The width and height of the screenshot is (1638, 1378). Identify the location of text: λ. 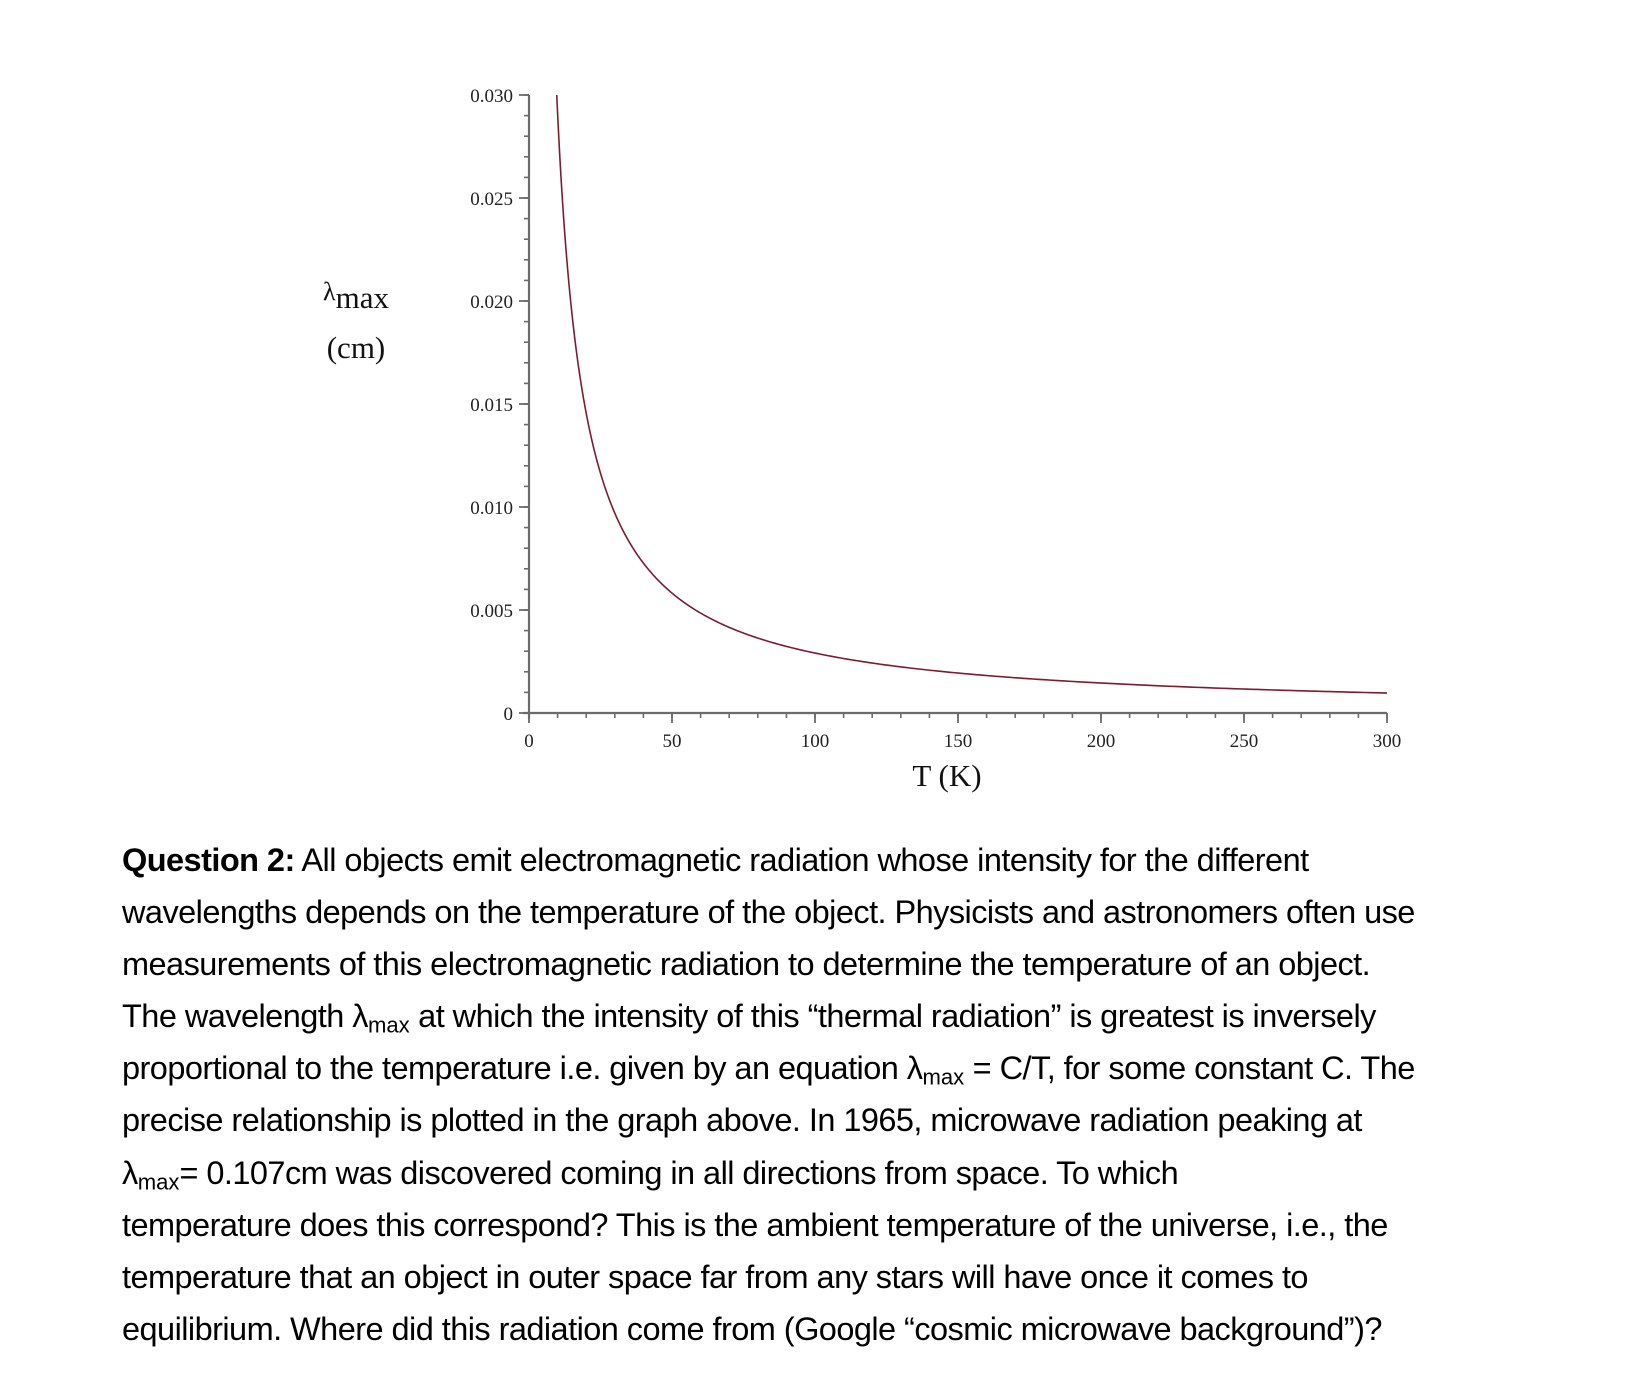
(130, 1172).